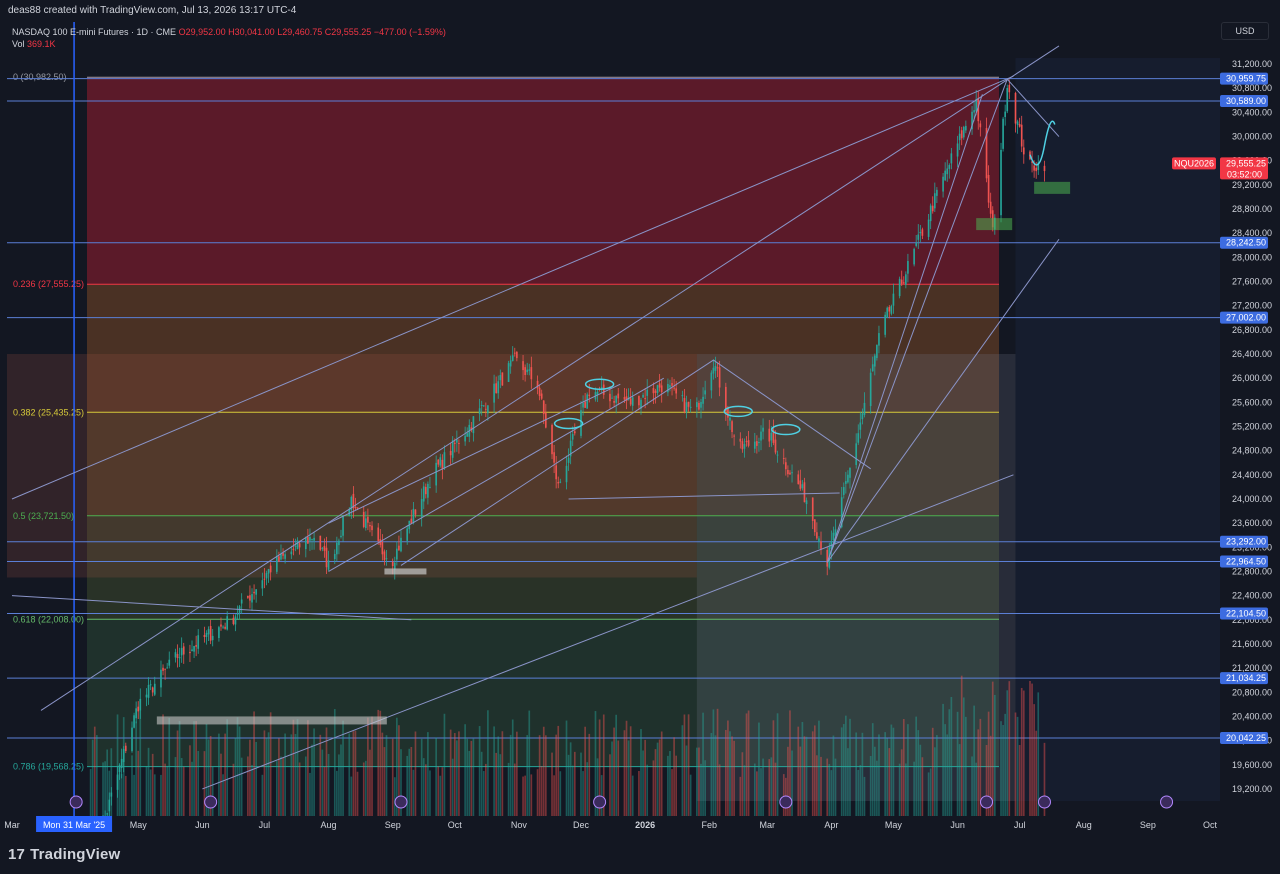  I want to click on support-box, so click(994, 224).